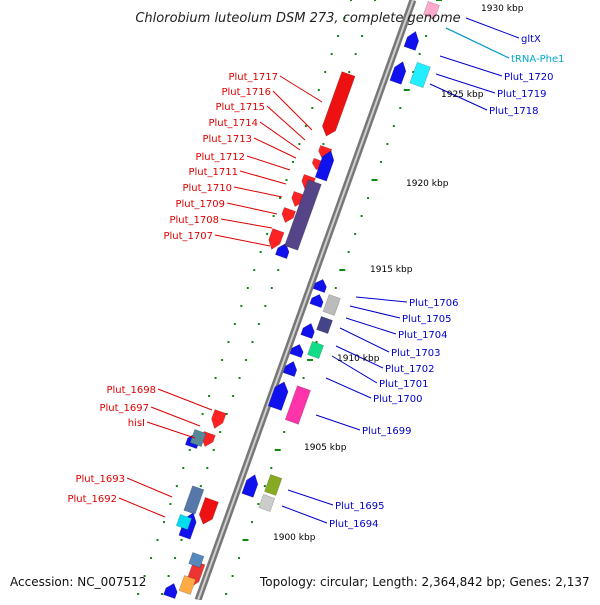 The width and height of the screenshot is (600, 605). Describe the element at coordinates (462, 95) in the screenshot. I see `ruler-label: 1925 kbp` at that location.